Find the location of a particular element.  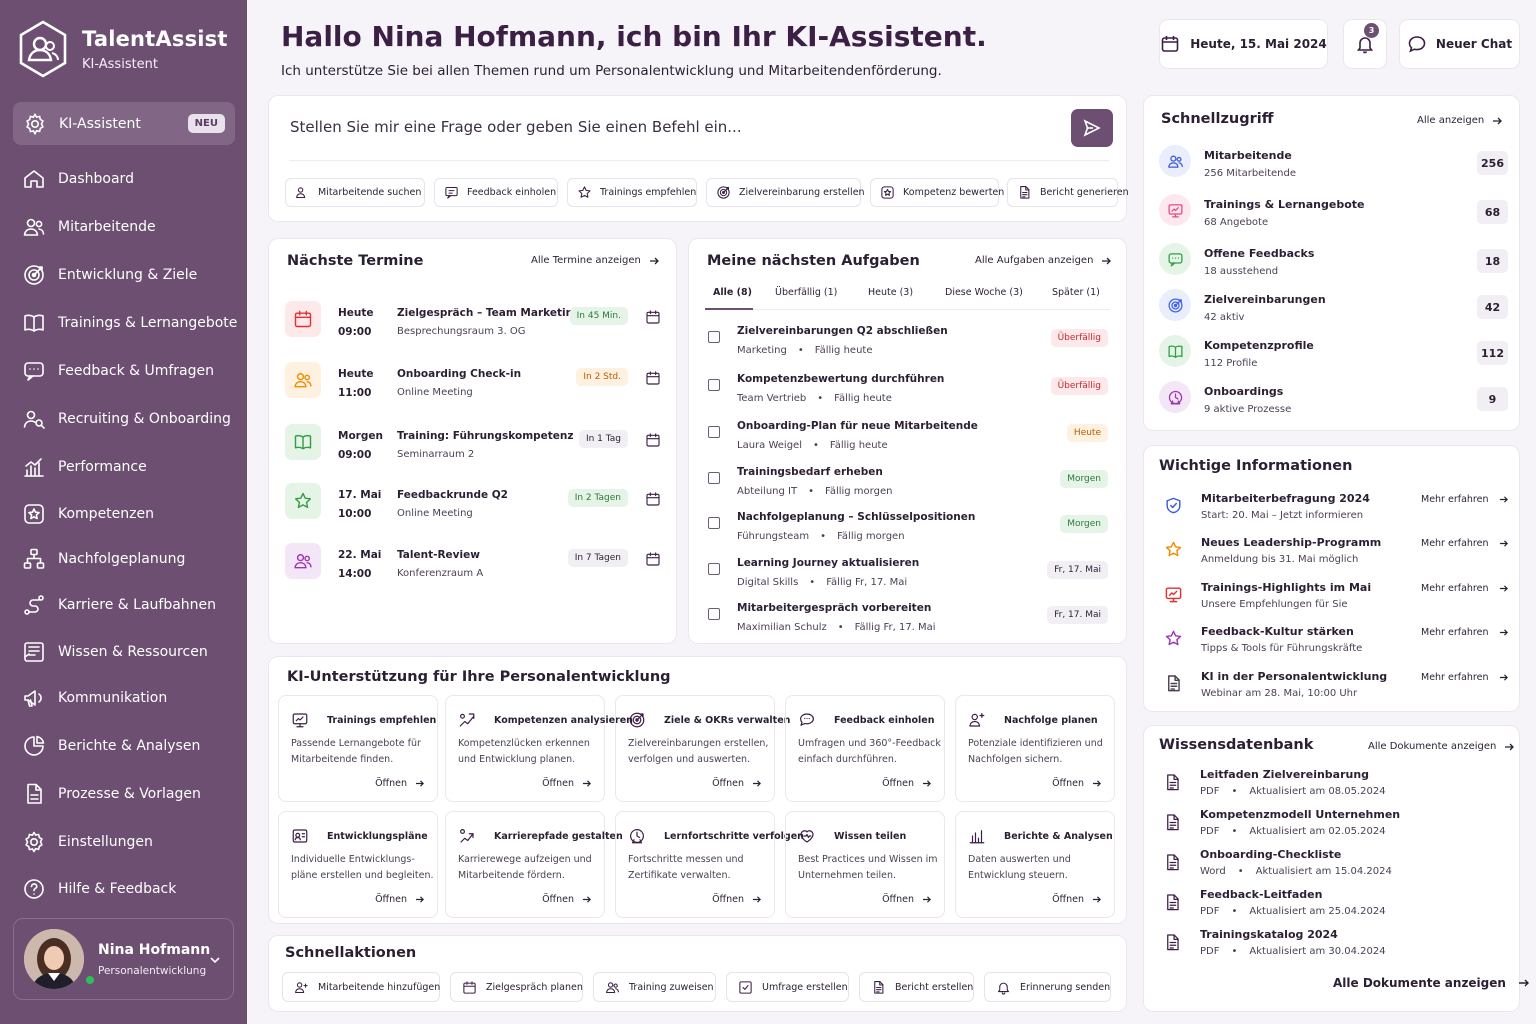

tab-2: Heute (3) is located at coordinates (891, 292).